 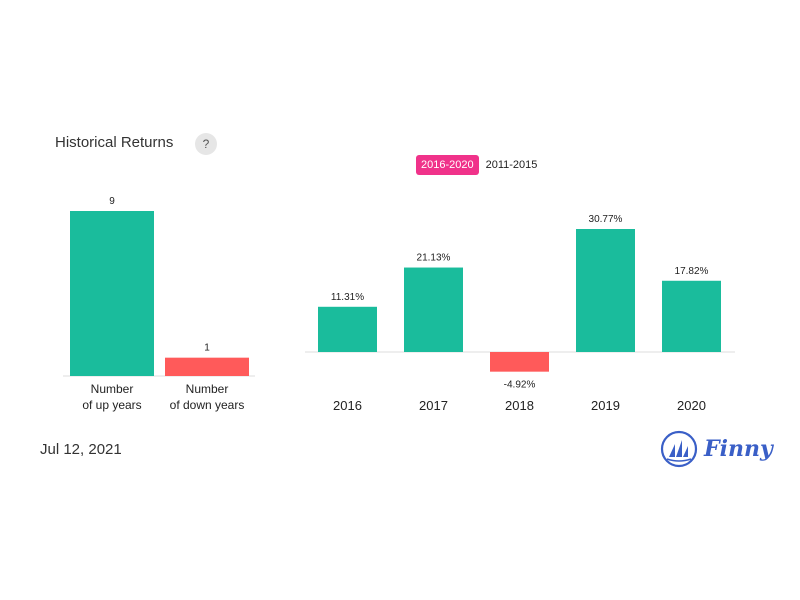 I want to click on range-toggle: 2016-2020 2011-2015, so click(x=479, y=165).